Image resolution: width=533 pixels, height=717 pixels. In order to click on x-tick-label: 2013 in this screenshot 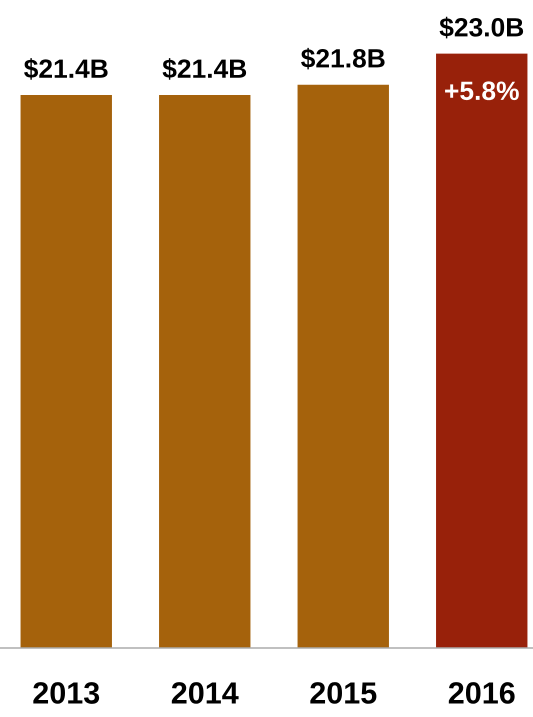, I will do `click(66, 693)`.